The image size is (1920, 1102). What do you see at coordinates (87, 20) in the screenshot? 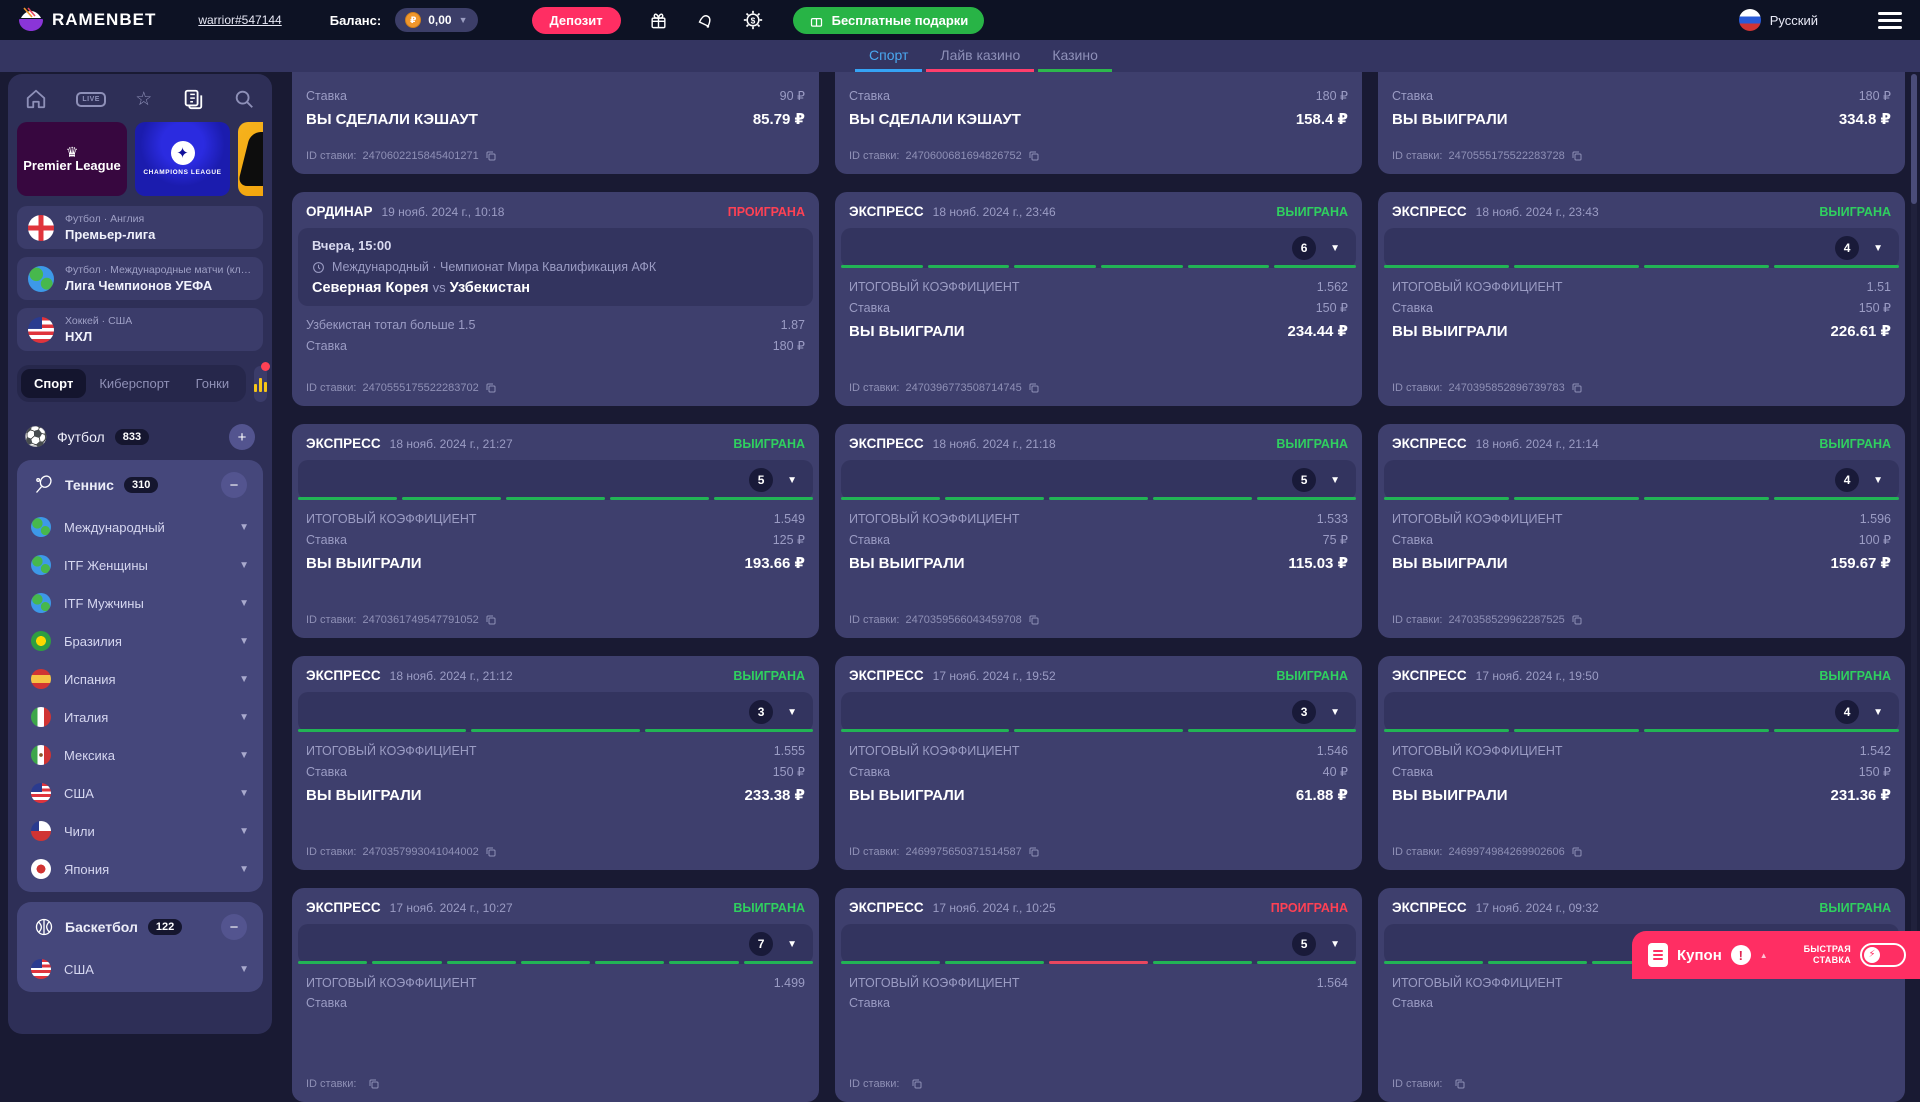
I see `brand-logo: RAMENBET` at bounding box center [87, 20].